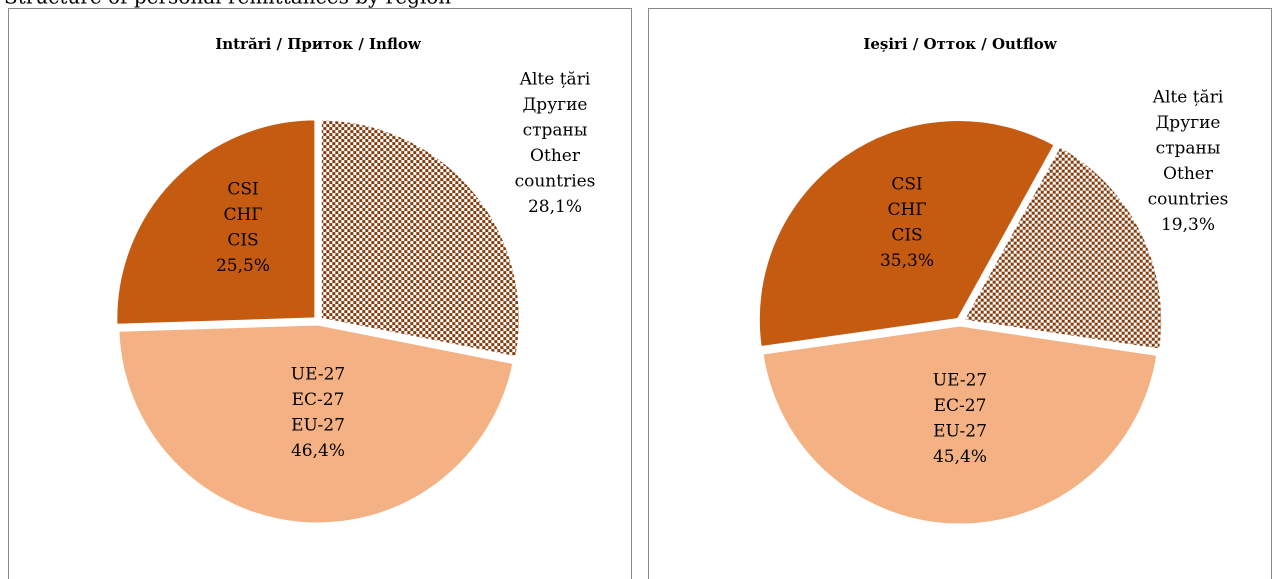  Describe the element at coordinates (318, 451) in the screenshot. I see `slice-value-label: 46,4%` at that location.